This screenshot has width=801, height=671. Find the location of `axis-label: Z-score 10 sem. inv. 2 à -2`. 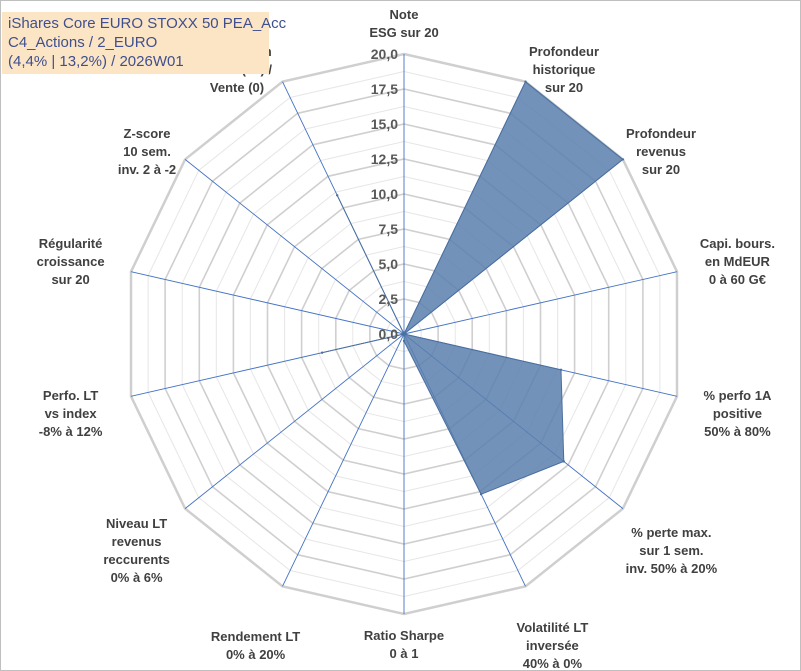

axis-label: Z-score 10 sem. inv. 2 à -2 is located at coordinates (147, 151).